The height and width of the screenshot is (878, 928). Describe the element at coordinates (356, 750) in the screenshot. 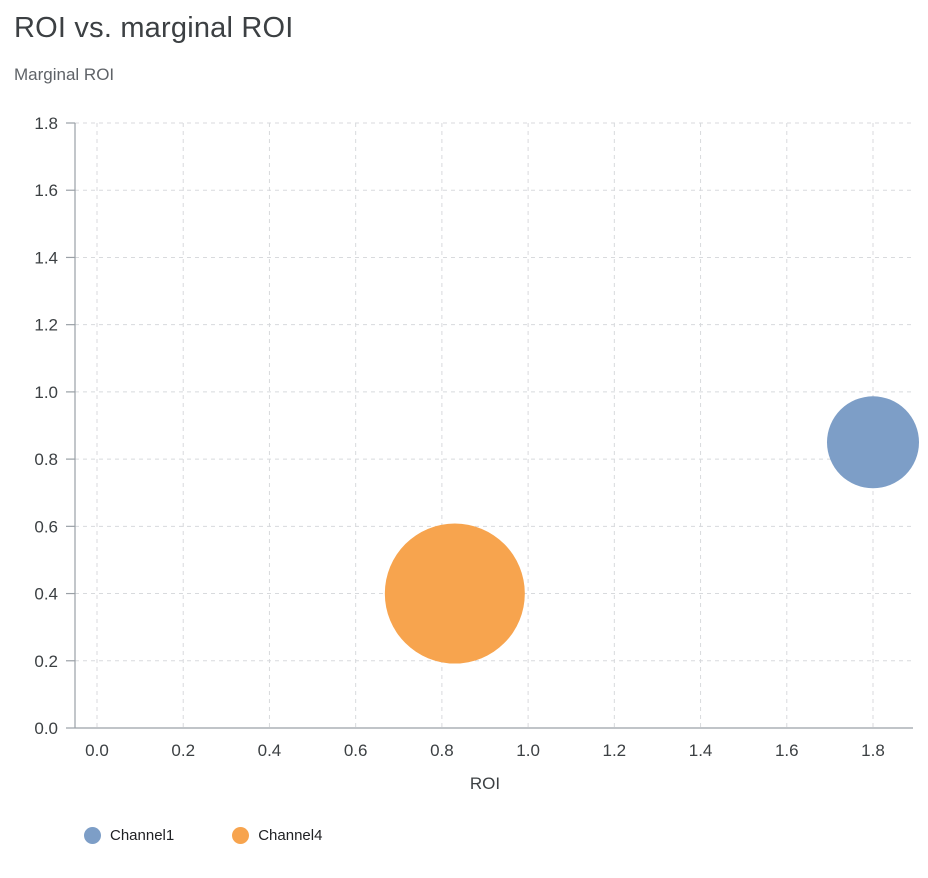

I see `x-tick-label: 0.6` at that location.